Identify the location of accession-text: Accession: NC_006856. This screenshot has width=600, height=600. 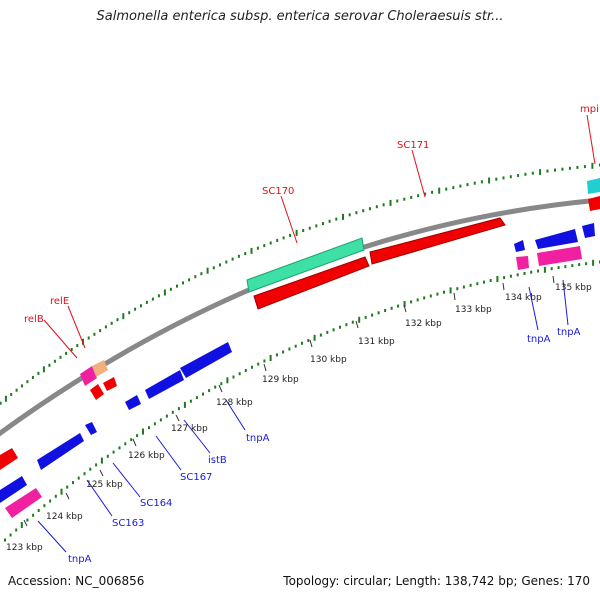
(76, 581).